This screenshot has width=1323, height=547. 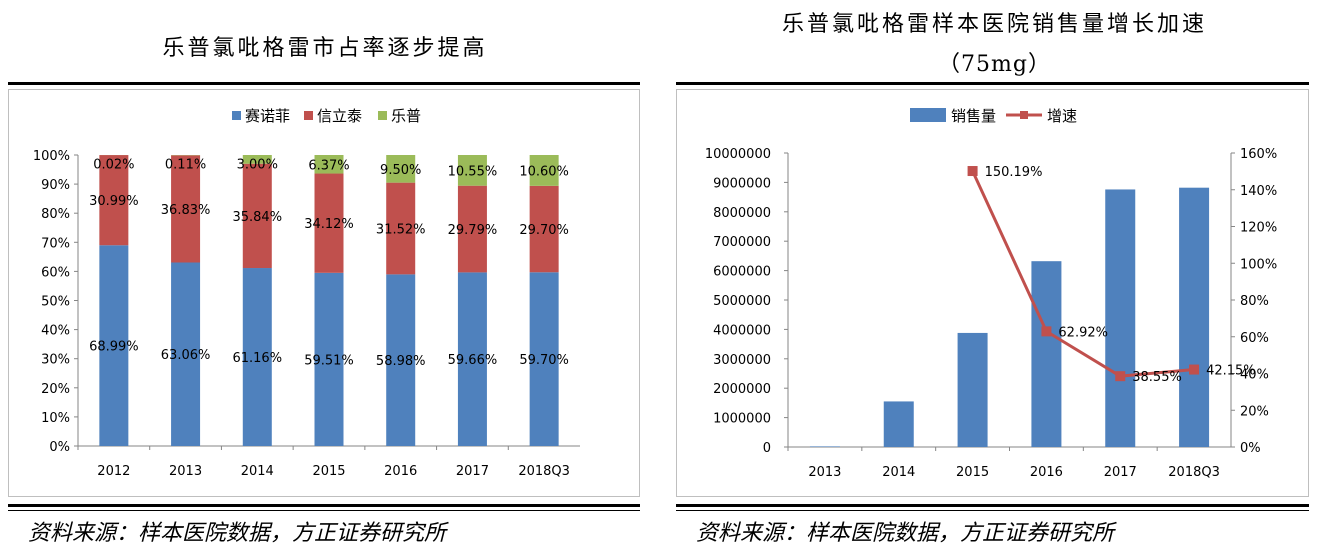 What do you see at coordinates (113, 165) in the screenshot?
I see `data-label: 0.02%` at bounding box center [113, 165].